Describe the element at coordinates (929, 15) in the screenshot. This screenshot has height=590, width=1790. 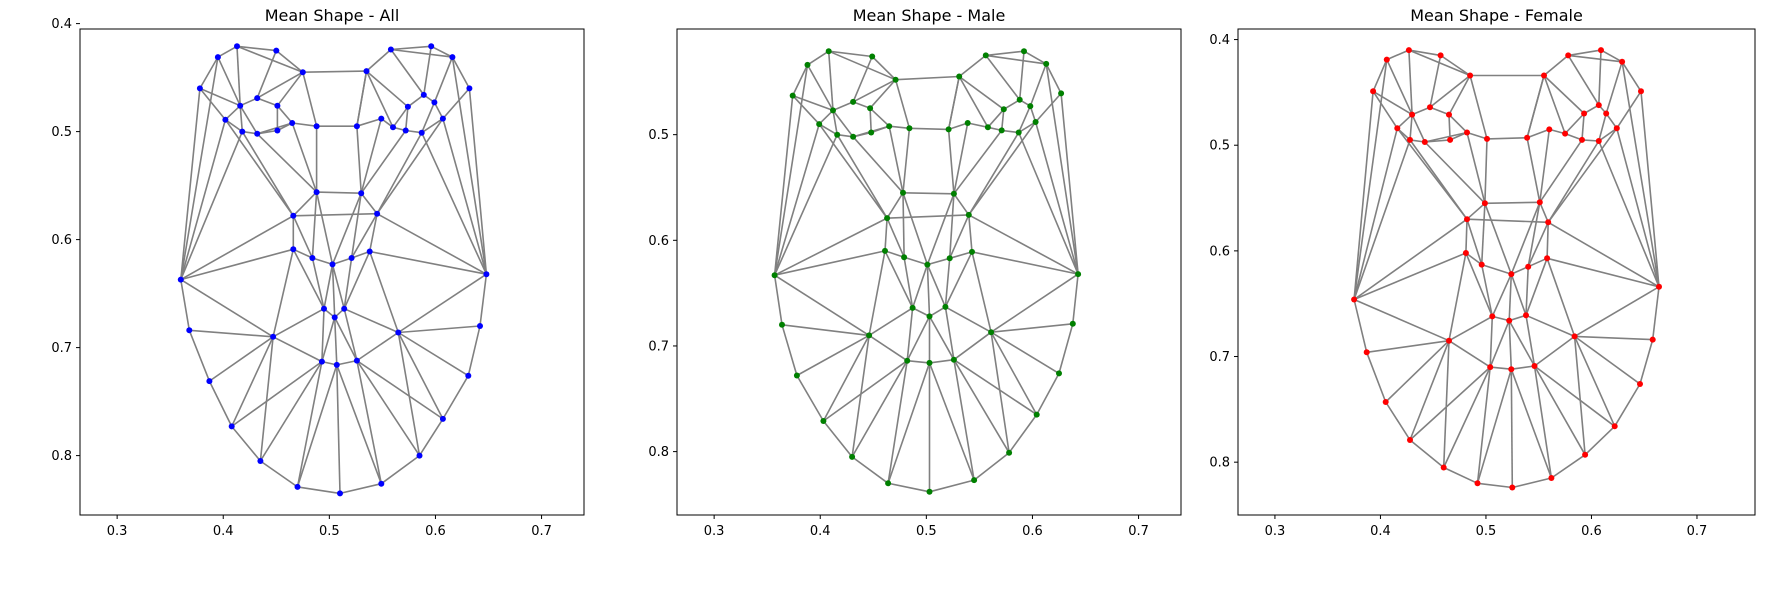
I see `chart-title: Mean Shape - Male` at that location.